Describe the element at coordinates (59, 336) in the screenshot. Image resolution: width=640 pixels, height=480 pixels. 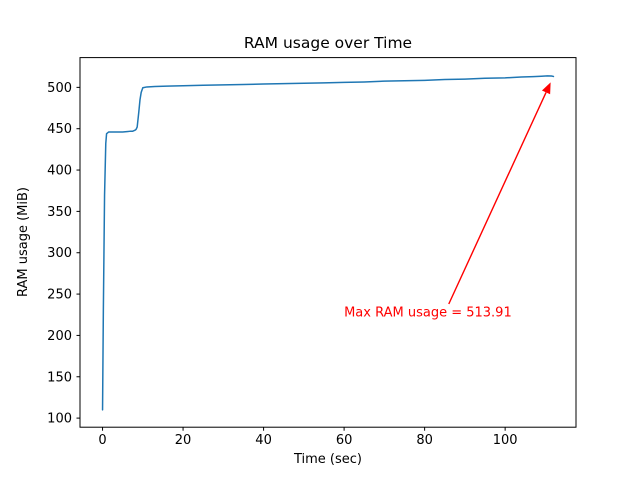
I see `y-tick-label: 200` at that location.